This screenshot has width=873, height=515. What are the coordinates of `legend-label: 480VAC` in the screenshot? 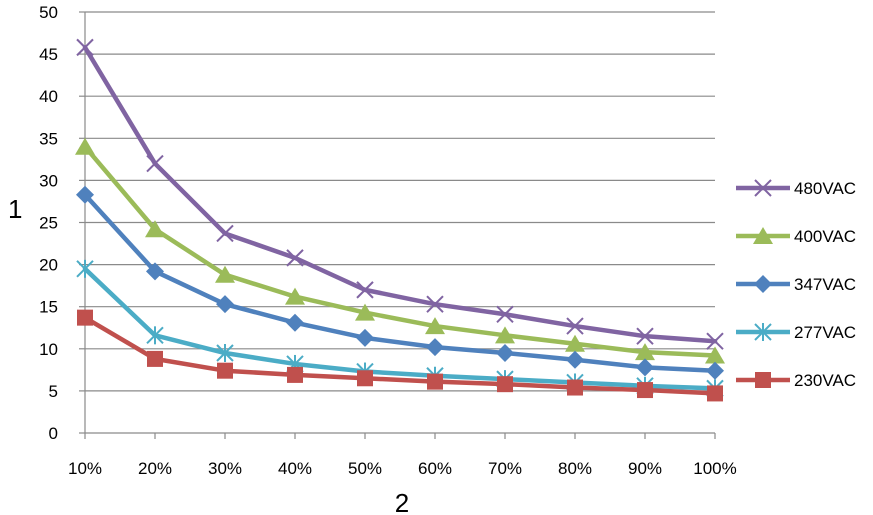 It's located at (825, 188).